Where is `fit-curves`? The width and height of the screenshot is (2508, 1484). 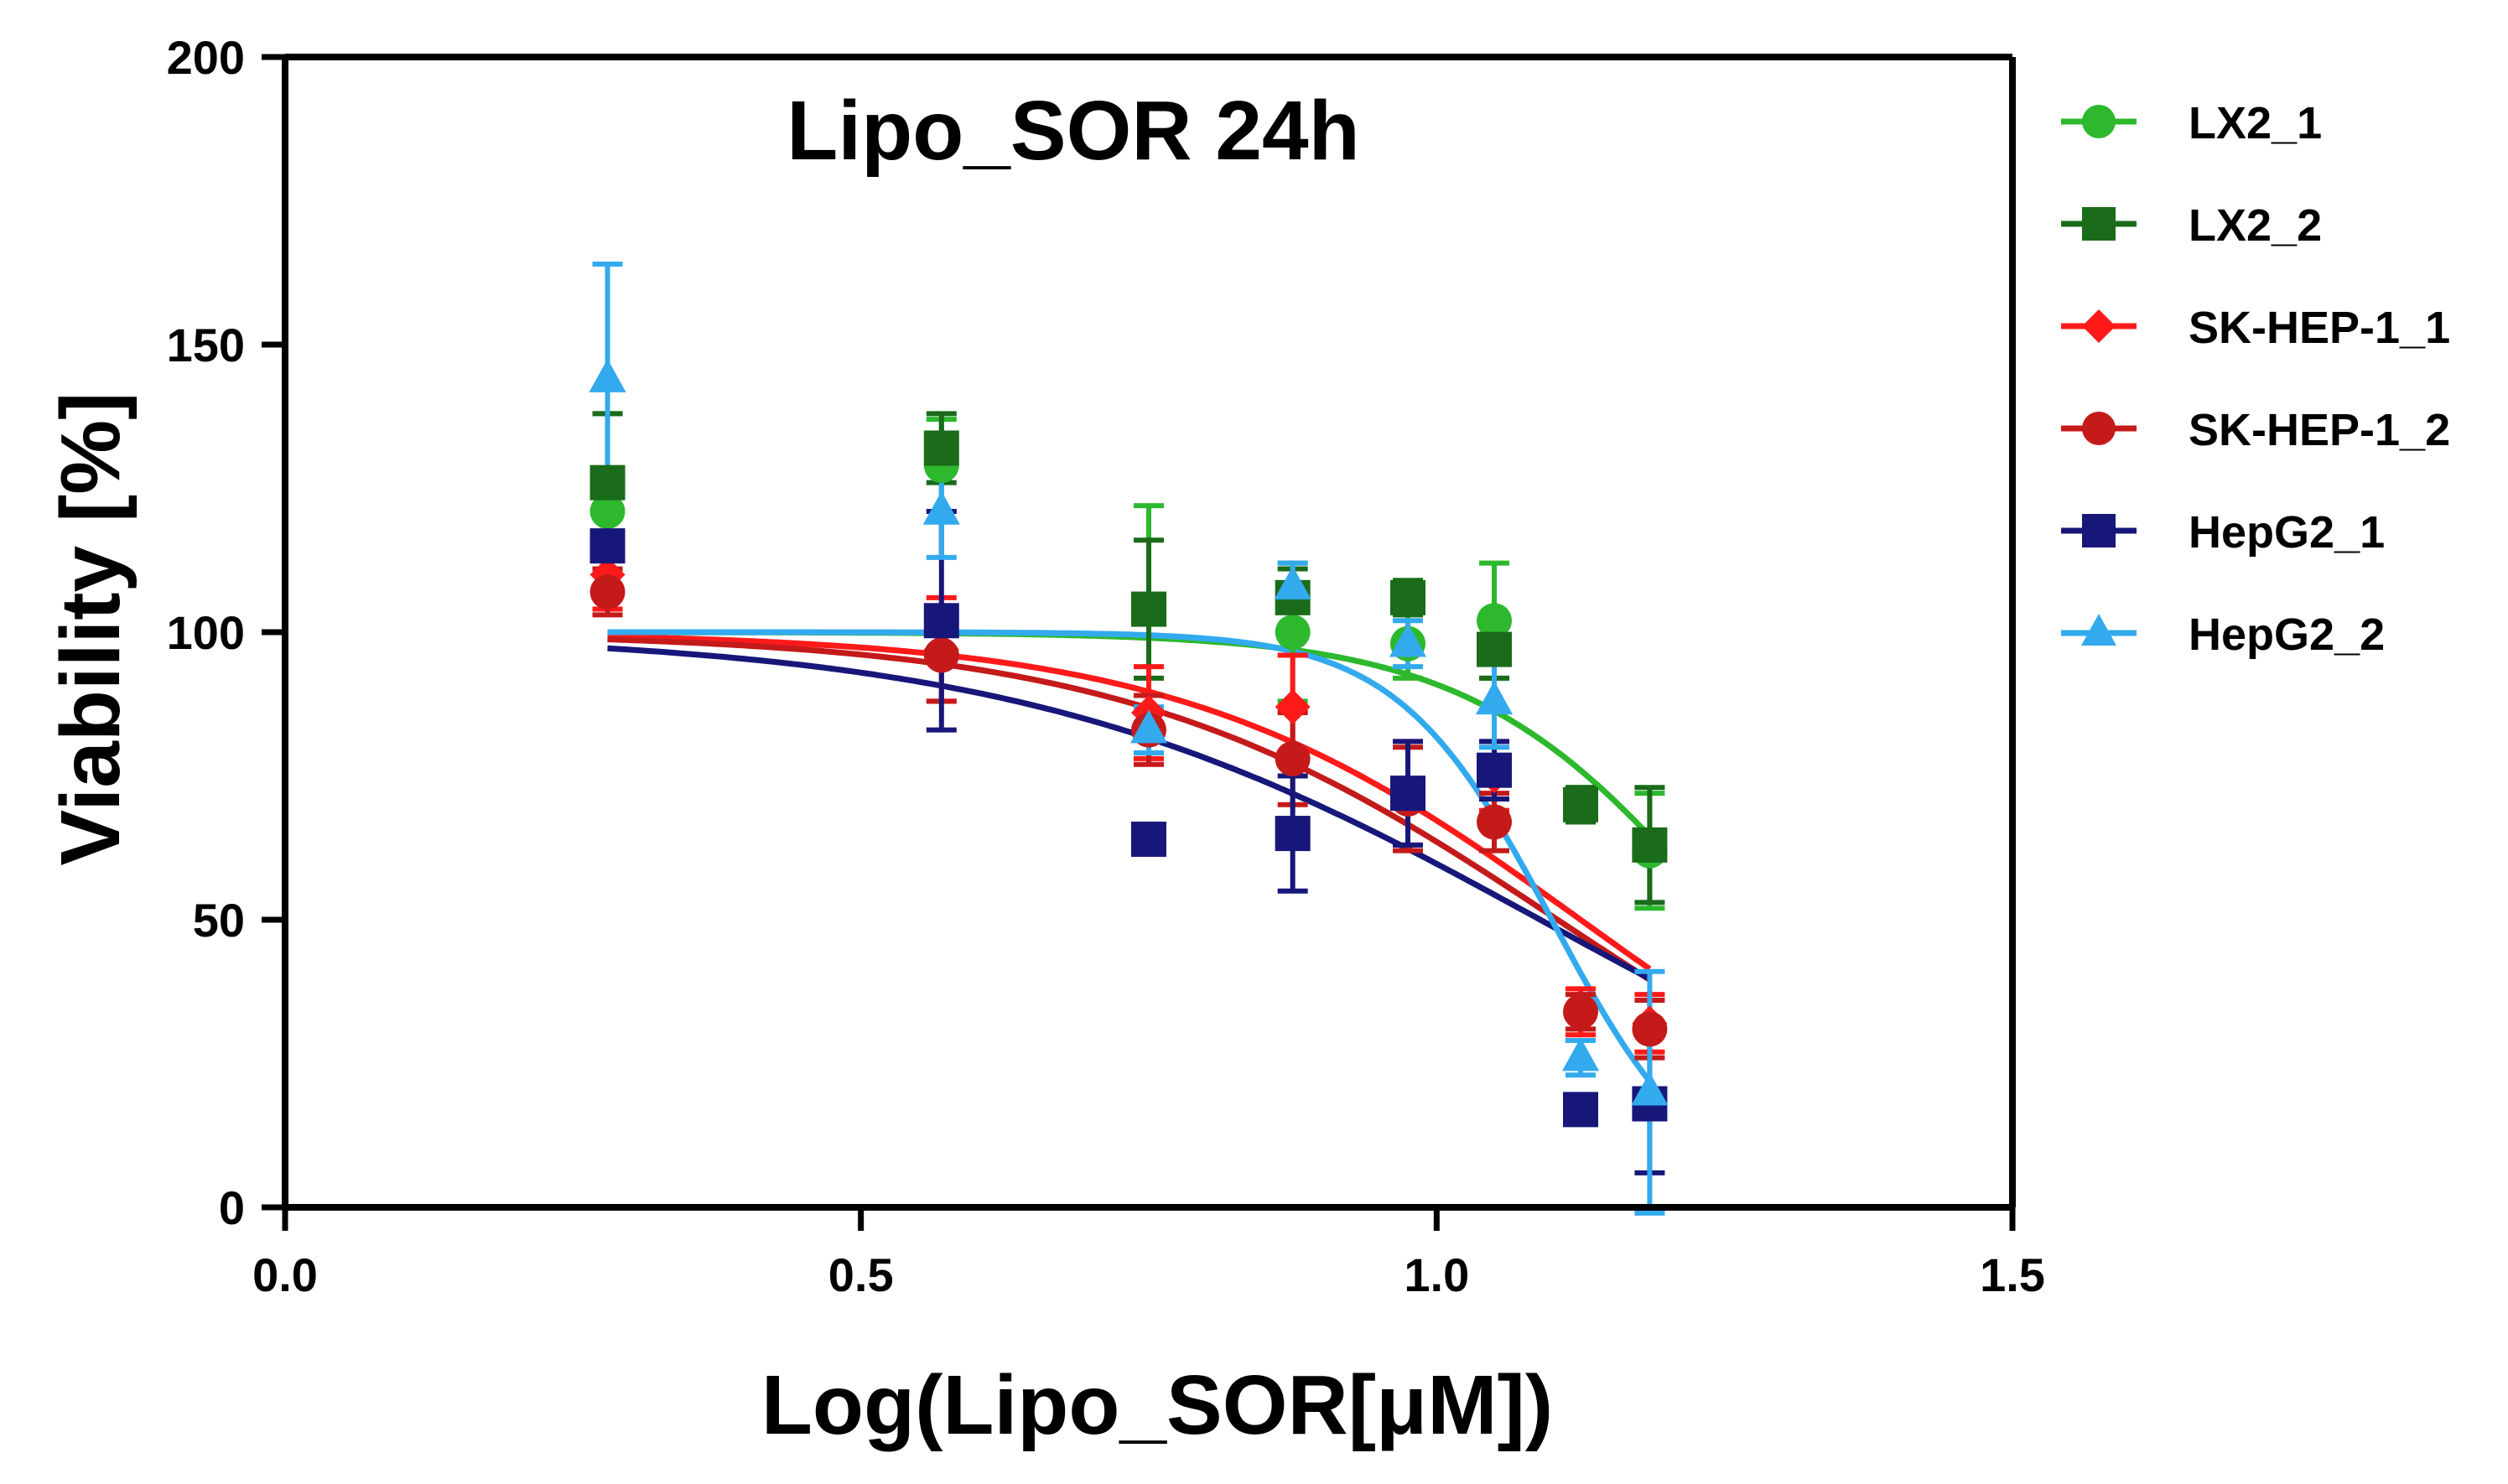
fit-curves is located at coordinates (1130, 856).